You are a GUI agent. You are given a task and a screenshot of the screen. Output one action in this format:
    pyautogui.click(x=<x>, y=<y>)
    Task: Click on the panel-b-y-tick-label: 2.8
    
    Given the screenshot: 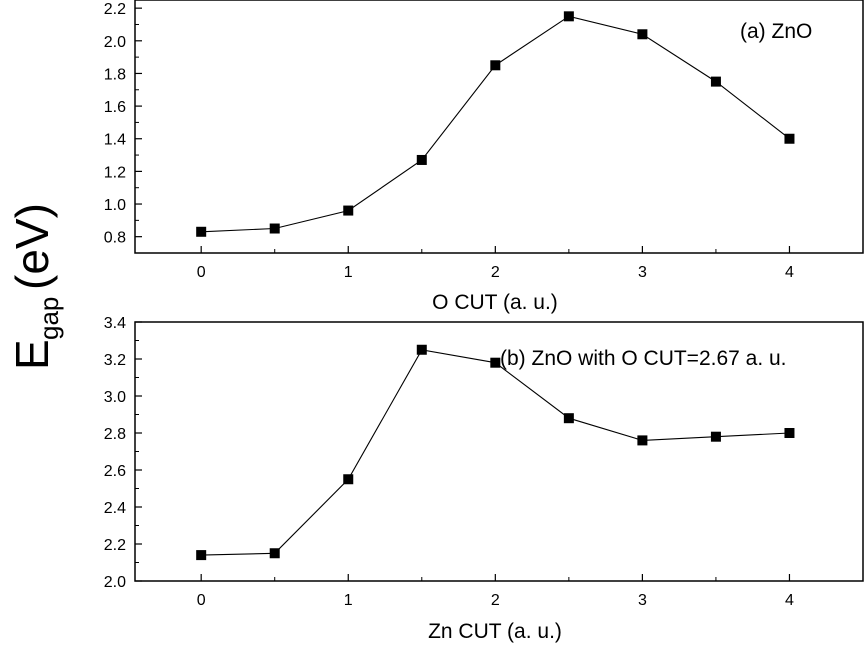 What is the action you would take?
    pyautogui.click(x=115, y=434)
    